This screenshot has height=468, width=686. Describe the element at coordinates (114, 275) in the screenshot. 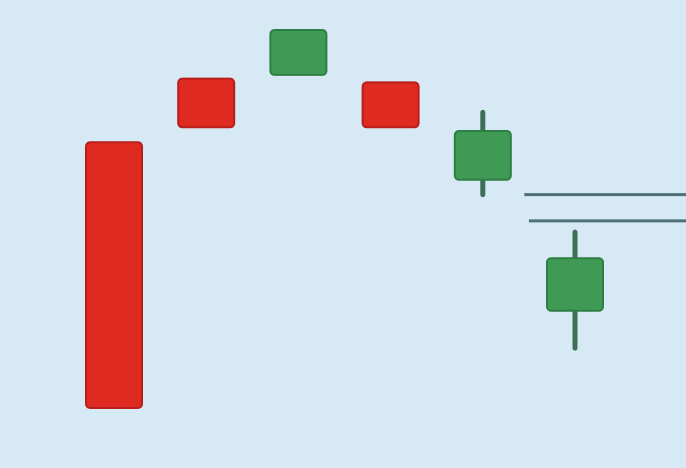

I see `candle-1-bearish` at that location.